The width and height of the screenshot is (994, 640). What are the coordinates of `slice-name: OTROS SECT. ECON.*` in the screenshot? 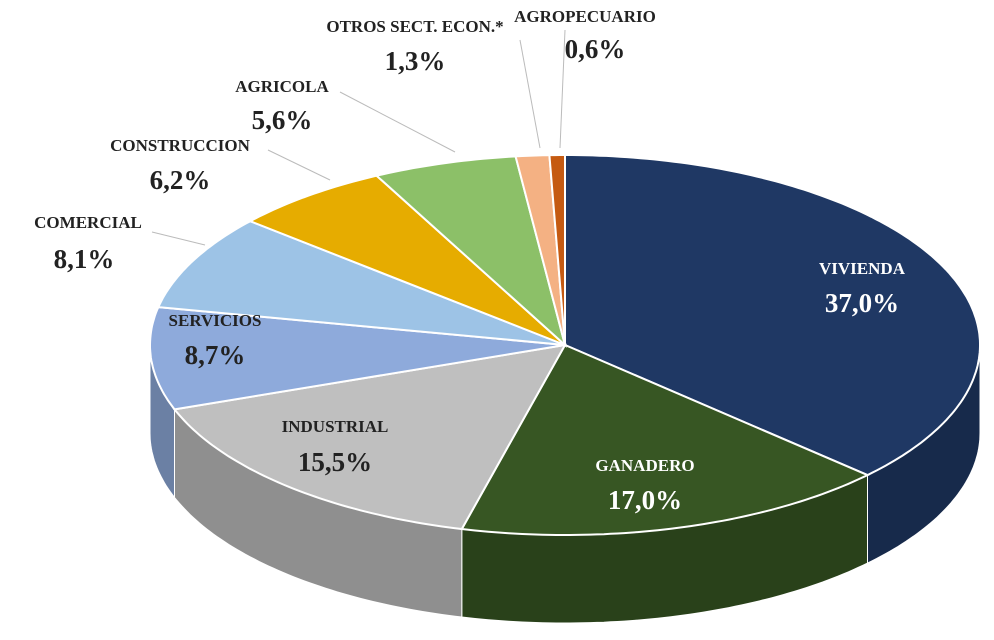 It's located at (414, 26).